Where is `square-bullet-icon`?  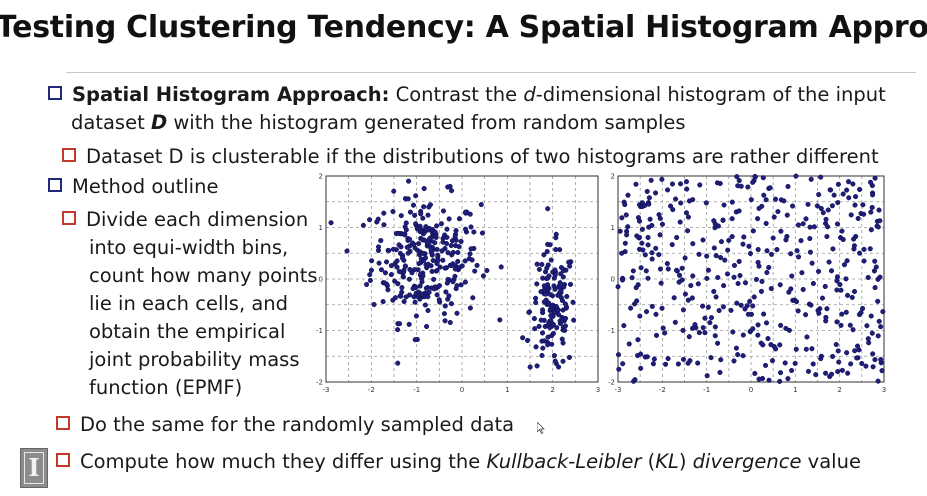
square-bullet-icon is located at coordinates (69, 218).